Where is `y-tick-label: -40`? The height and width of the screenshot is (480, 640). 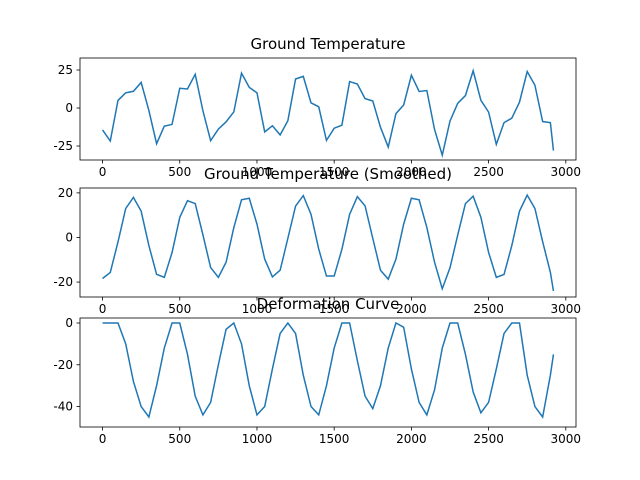 y-tick-label: -40 is located at coordinates (63, 407).